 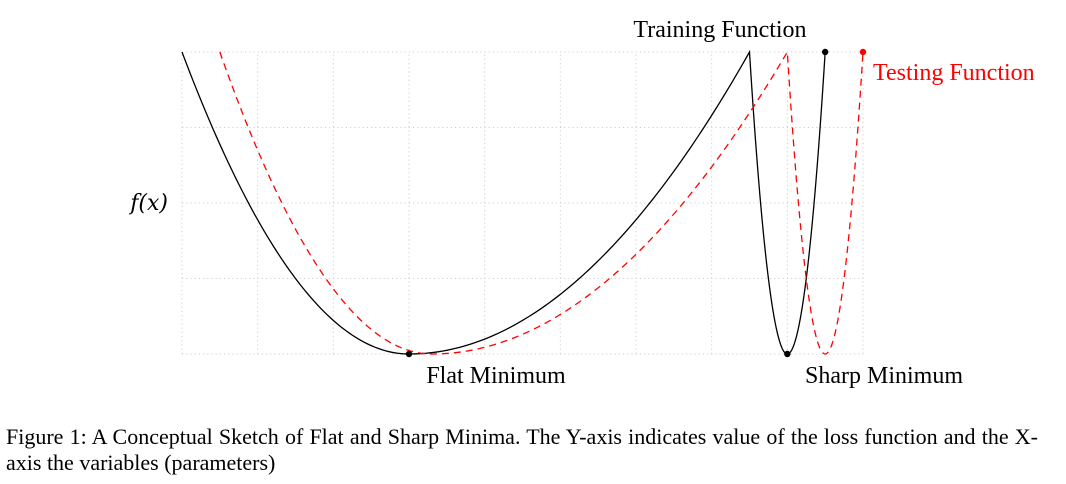 What do you see at coordinates (148, 203) in the screenshot?
I see `y-axis-label: f(x)` at bounding box center [148, 203].